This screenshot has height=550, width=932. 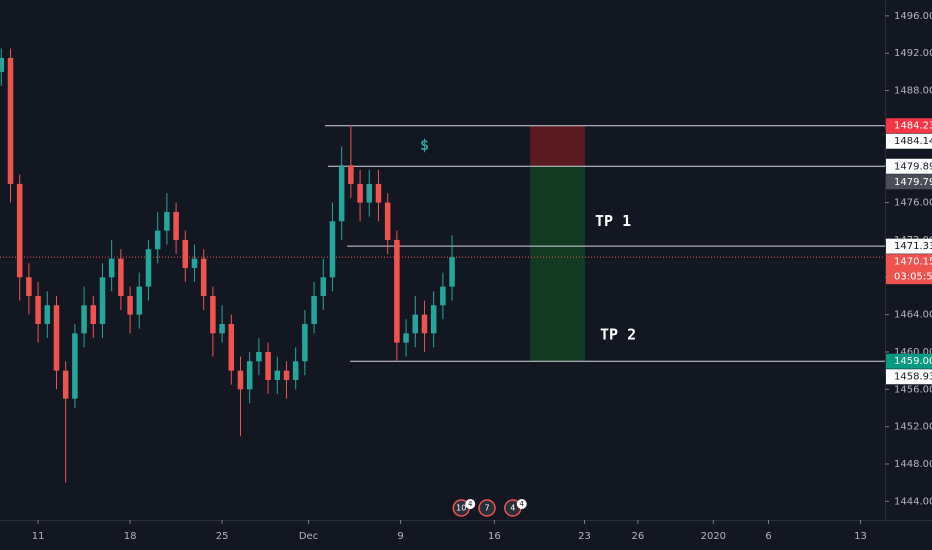 I want to click on event-count: 10, so click(x=461, y=508).